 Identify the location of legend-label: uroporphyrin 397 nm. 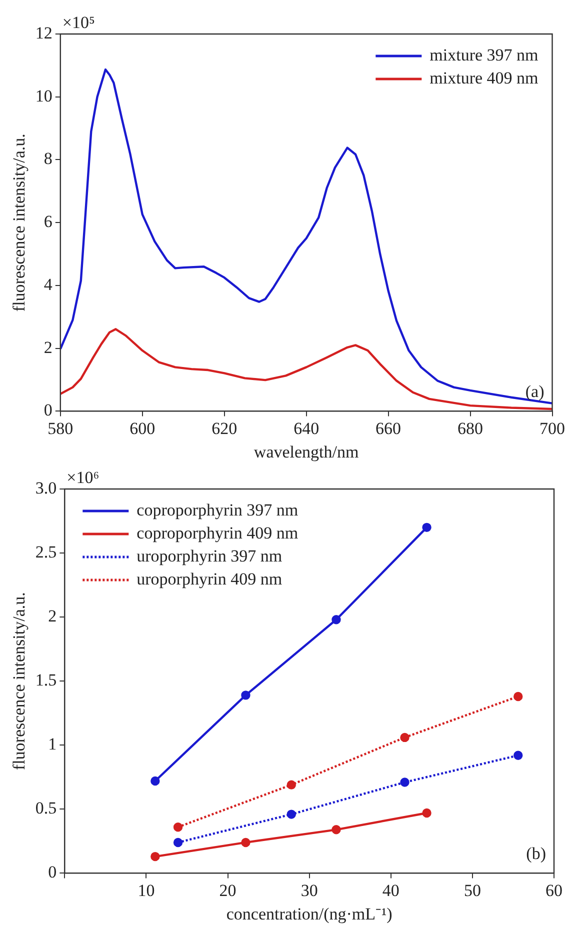
(209, 556).